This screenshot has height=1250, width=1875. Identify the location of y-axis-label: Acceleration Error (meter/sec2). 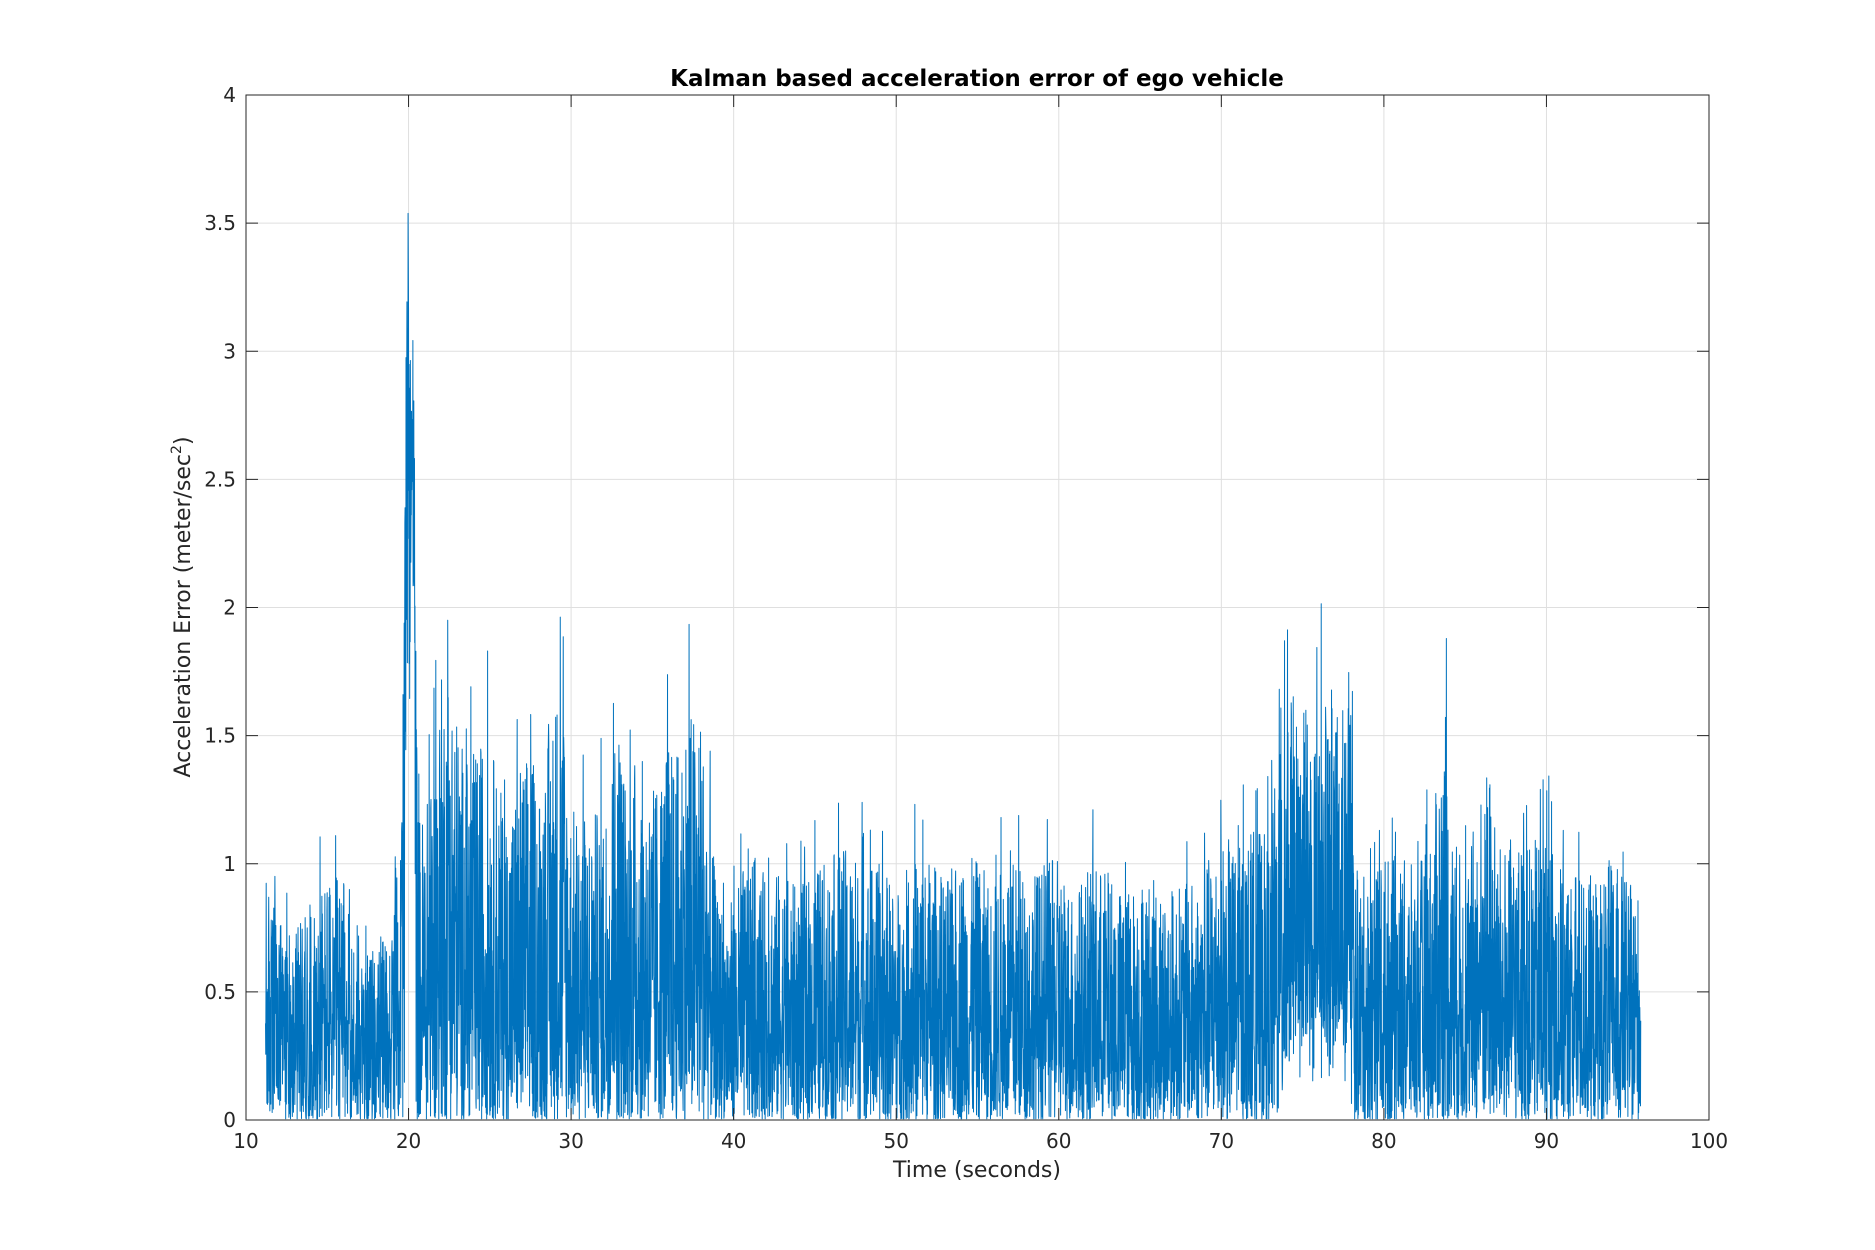
(182, 606).